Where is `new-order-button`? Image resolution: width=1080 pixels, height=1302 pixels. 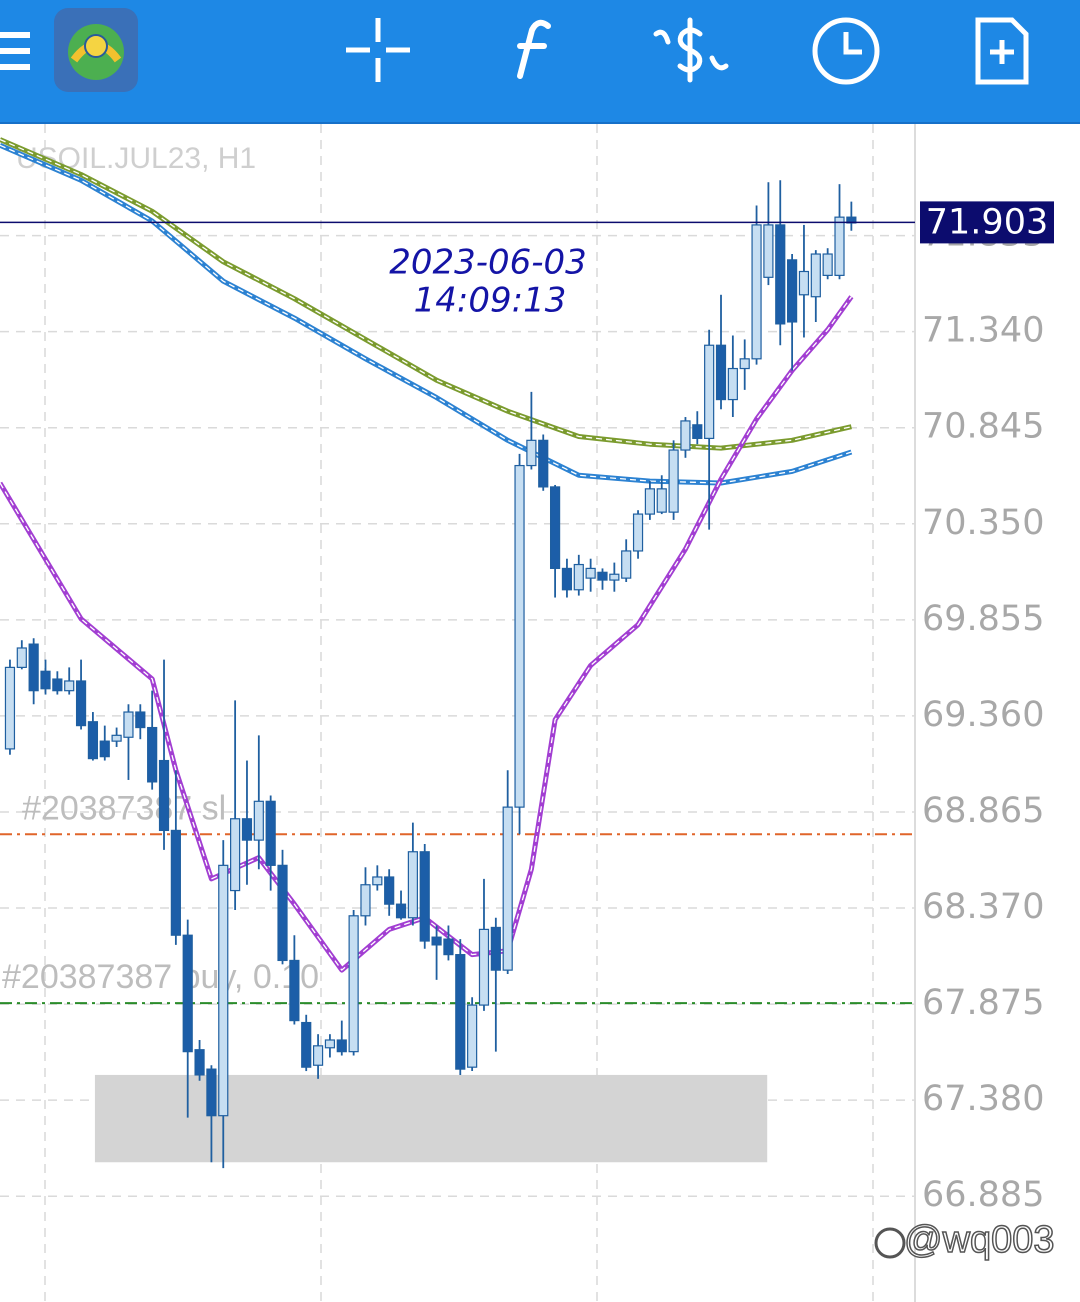 new-order-button is located at coordinates (1002, 51).